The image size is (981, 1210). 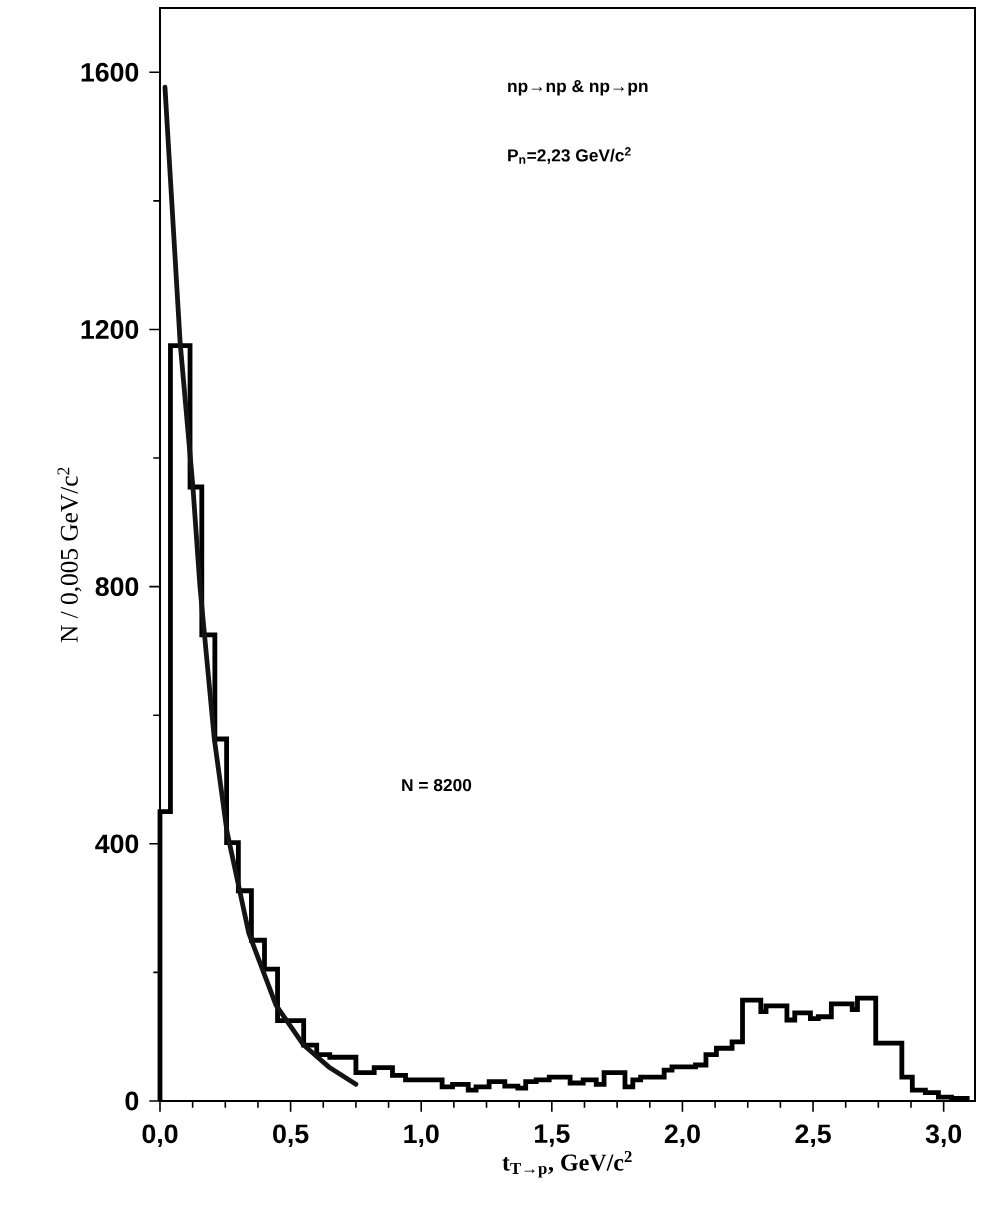 I want to click on x-tick-label: 1,5, so click(x=552, y=1135).